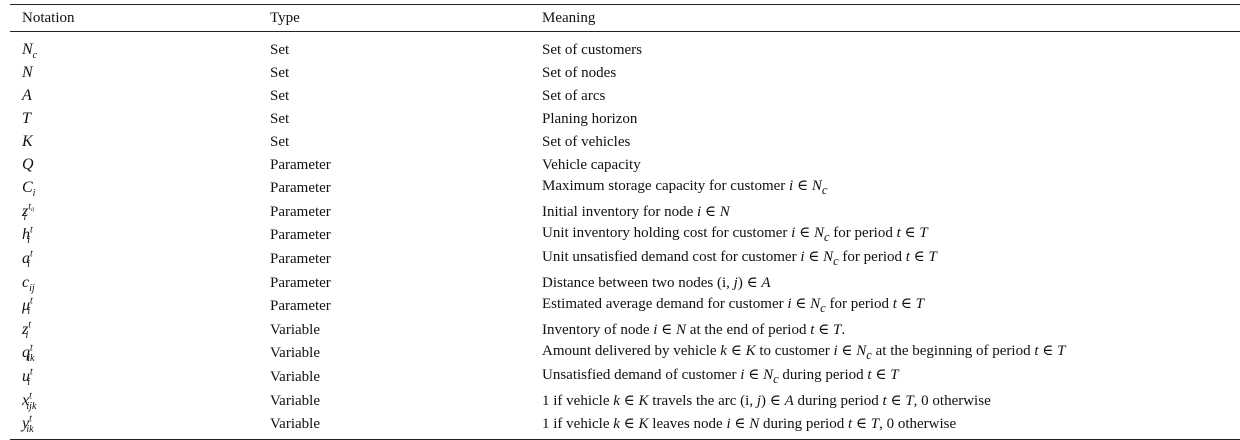 The image size is (1240, 440). Describe the element at coordinates (28, 164) in the screenshot. I see `notation-symbol: Q` at that location.